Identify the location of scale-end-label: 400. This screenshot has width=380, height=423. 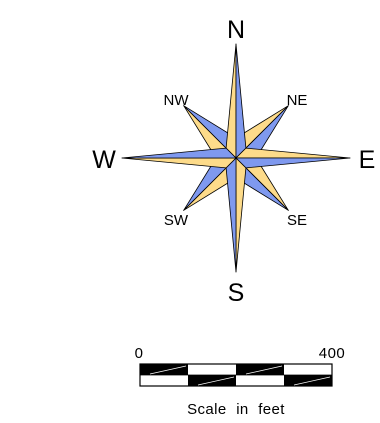
(332, 353).